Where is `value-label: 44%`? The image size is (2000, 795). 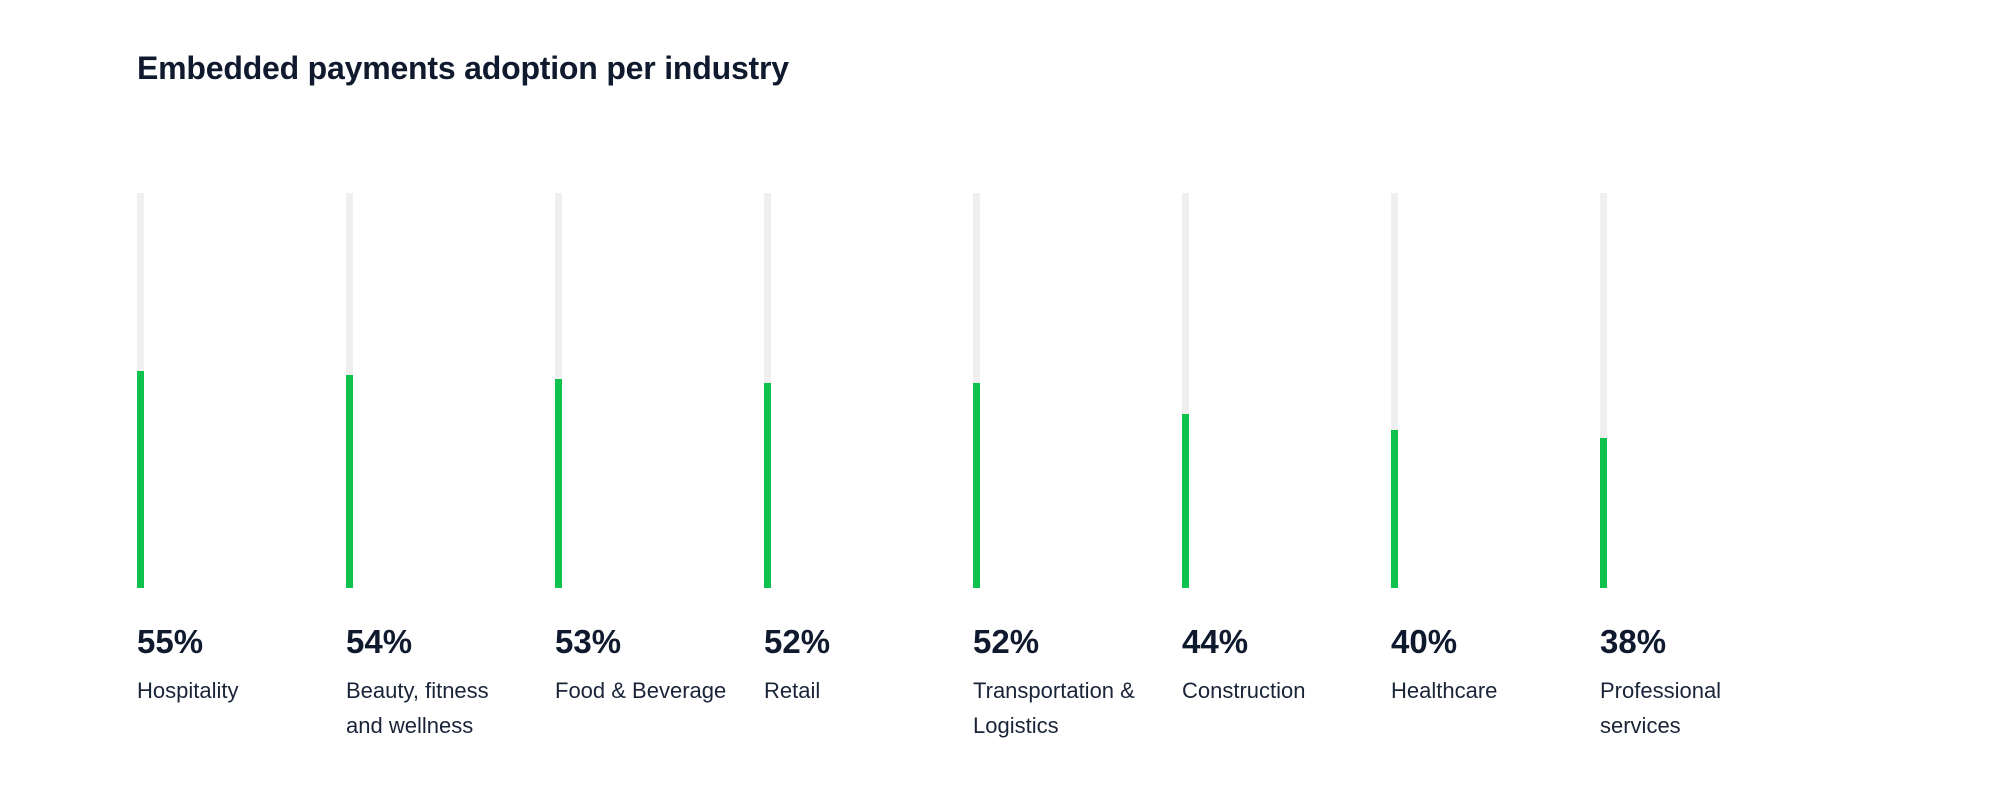
value-label: 44% is located at coordinates (1215, 641).